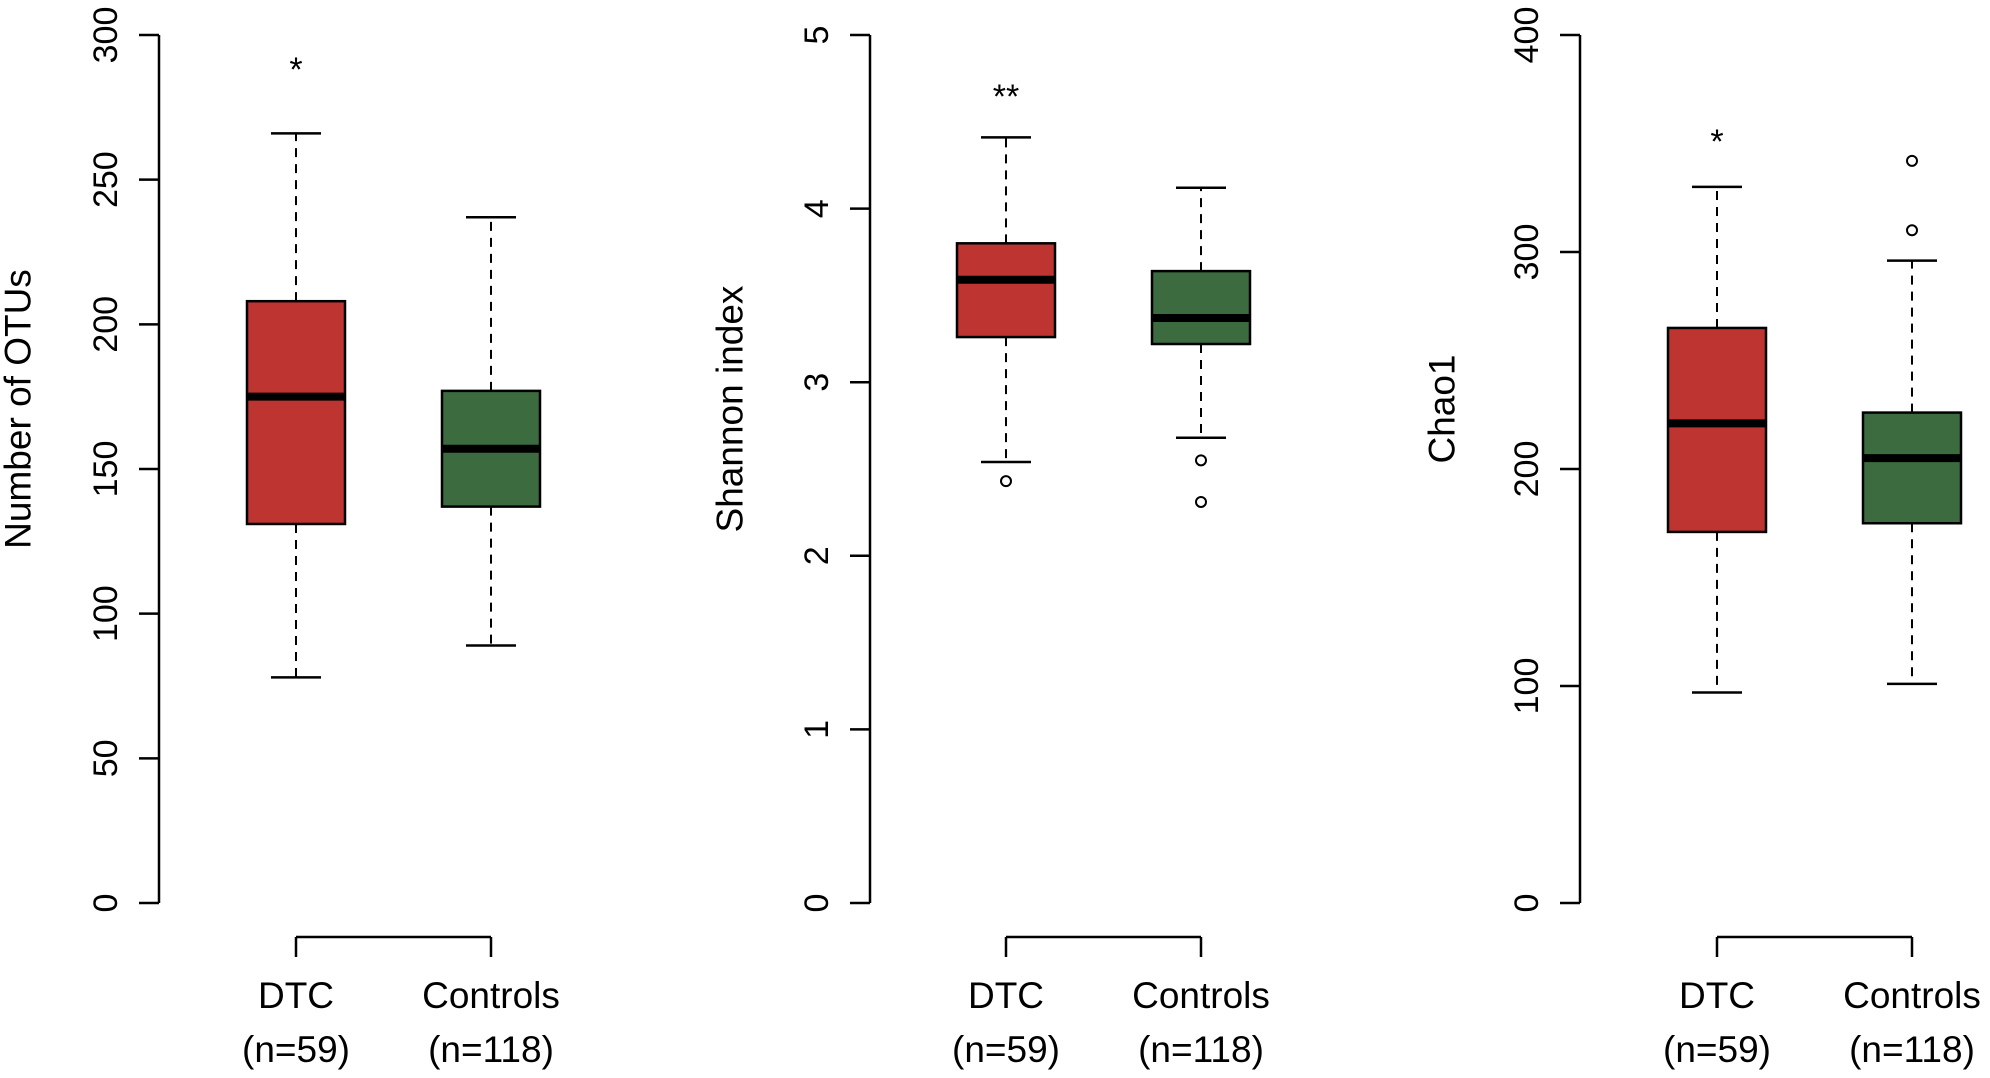  What do you see at coordinates (817, 382) in the screenshot?
I see `y-tick-label: 3` at bounding box center [817, 382].